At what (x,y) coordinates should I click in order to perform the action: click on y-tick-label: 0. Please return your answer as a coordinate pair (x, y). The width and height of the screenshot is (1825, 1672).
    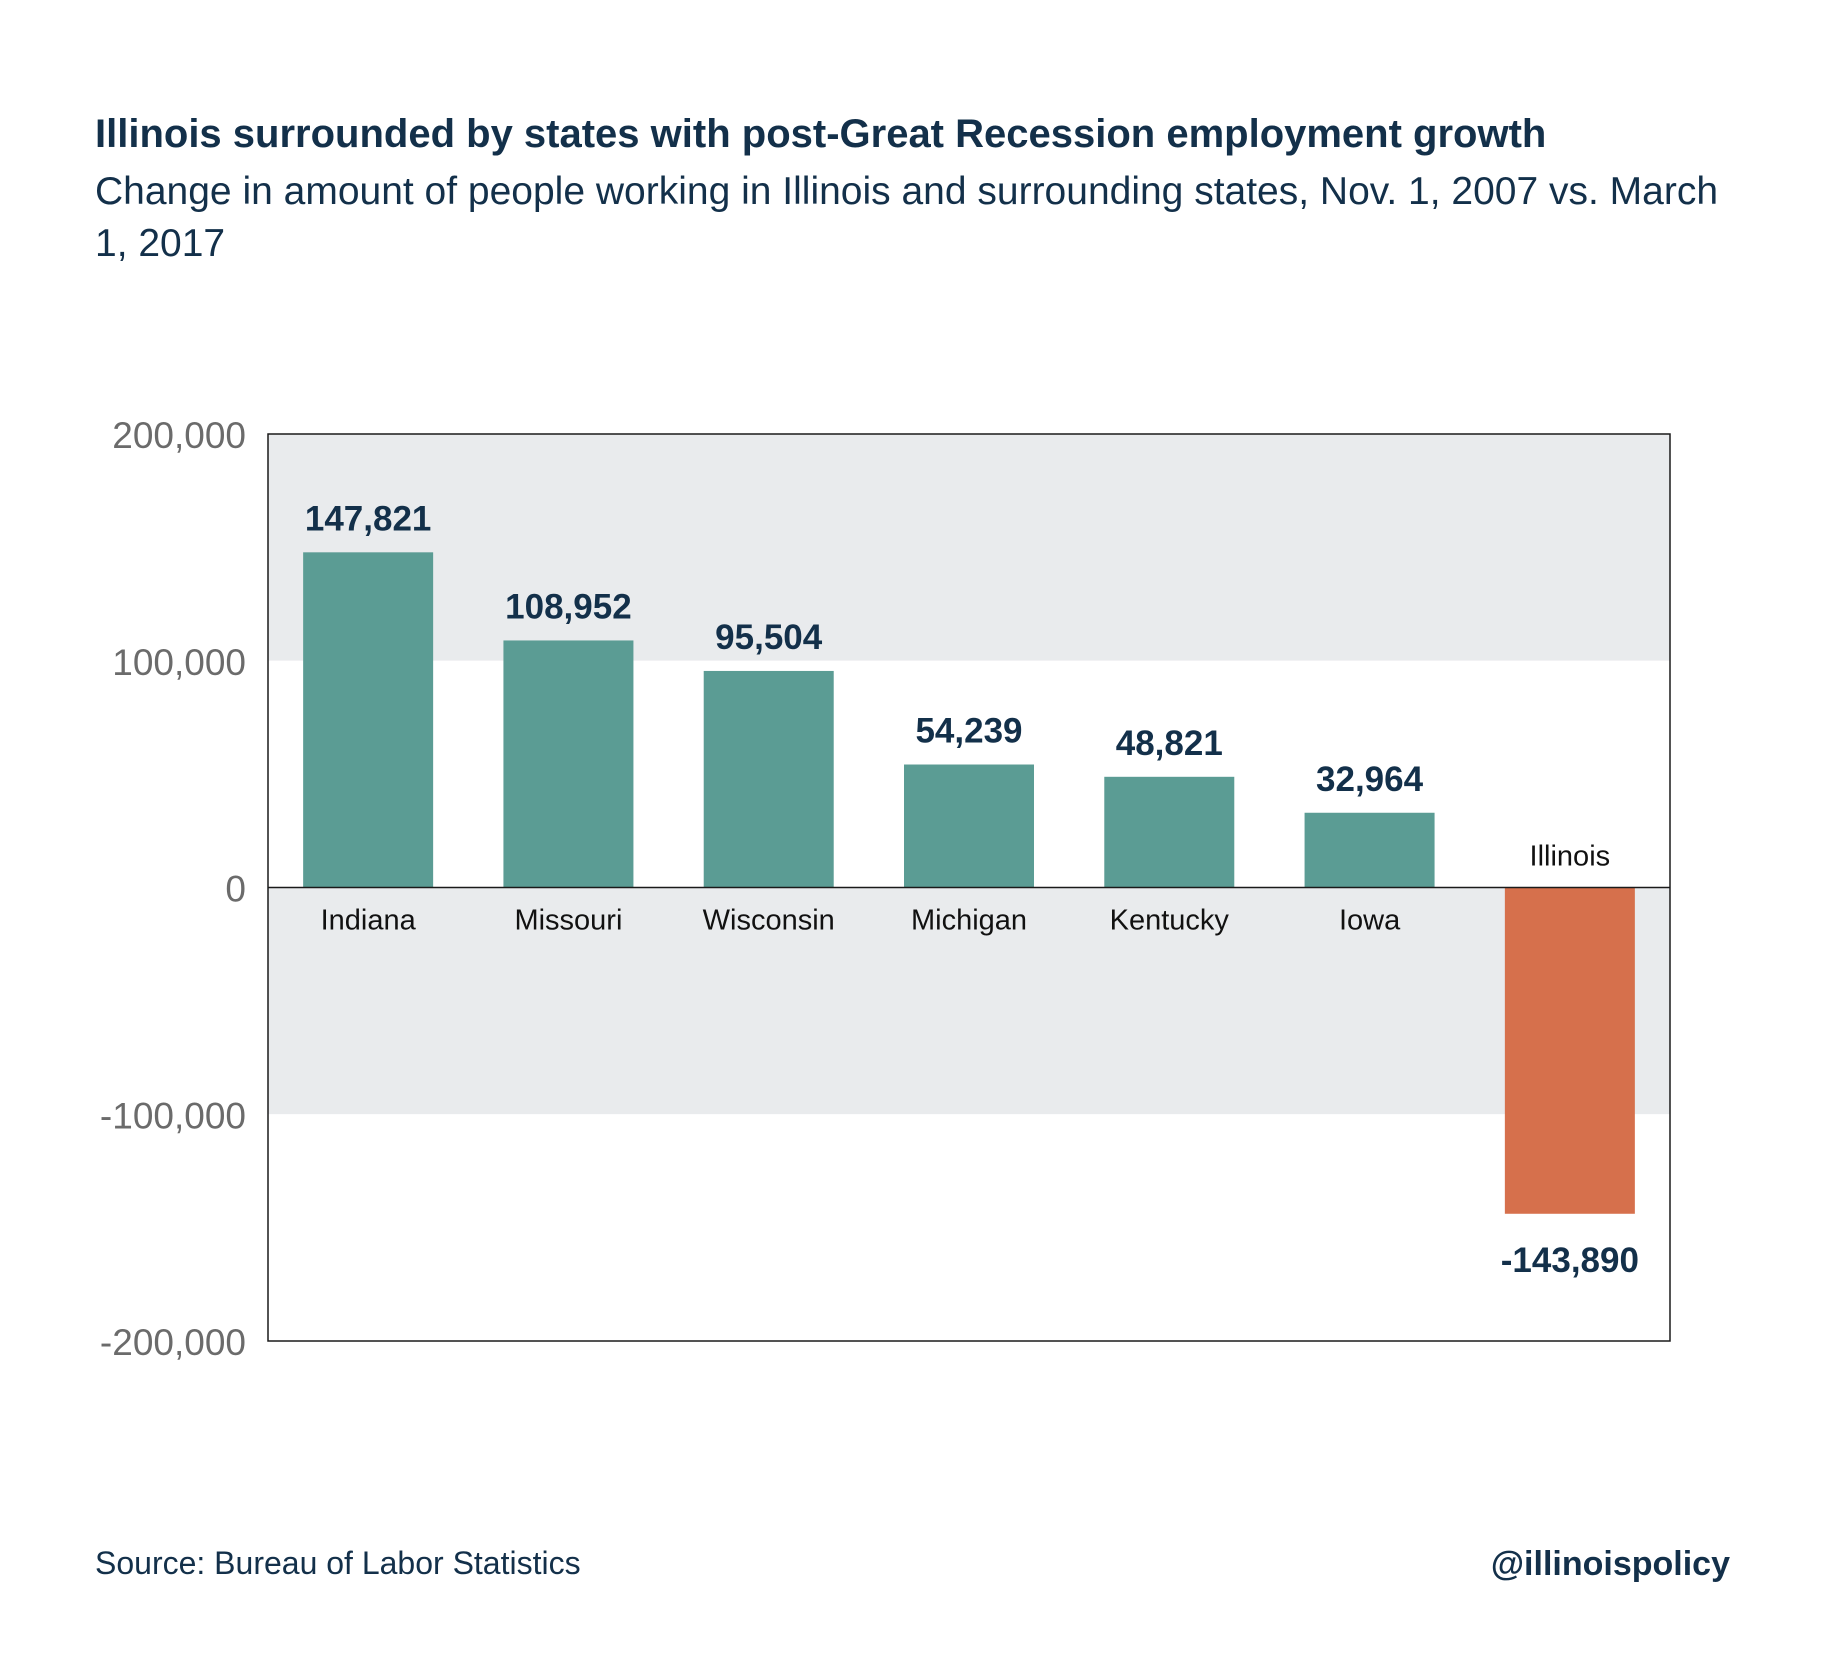
    Looking at the image, I should click on (235, 889).